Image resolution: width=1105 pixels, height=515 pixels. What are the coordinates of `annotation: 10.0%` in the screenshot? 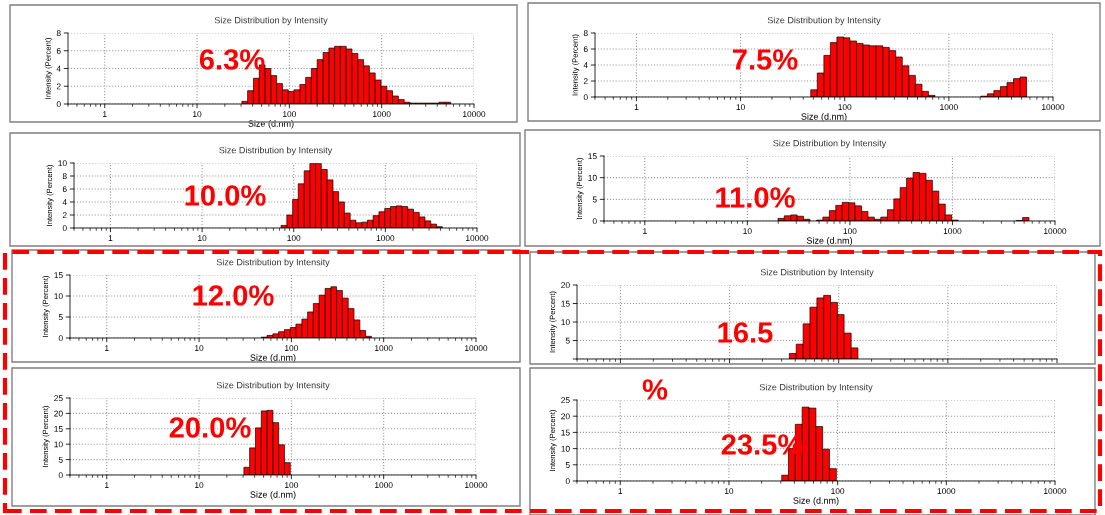 It's located at (225, 195).